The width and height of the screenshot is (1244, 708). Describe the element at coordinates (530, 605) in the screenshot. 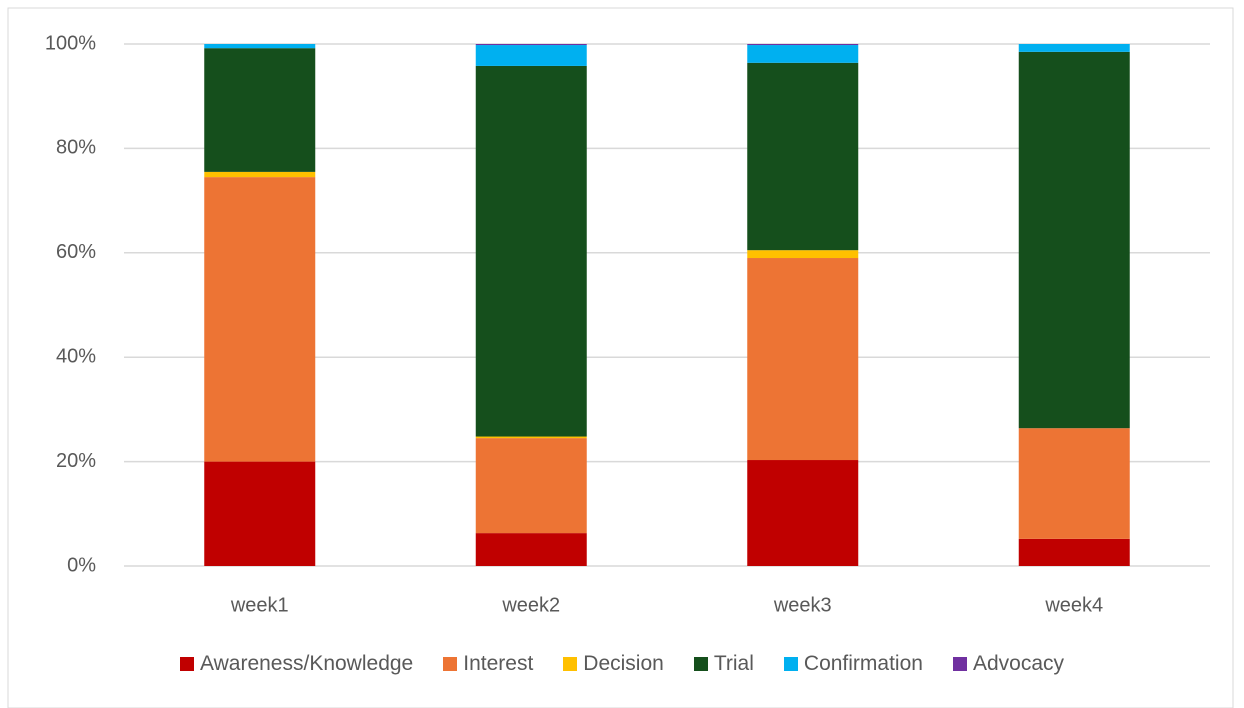

I see `x-tick-label: week2` at that location.